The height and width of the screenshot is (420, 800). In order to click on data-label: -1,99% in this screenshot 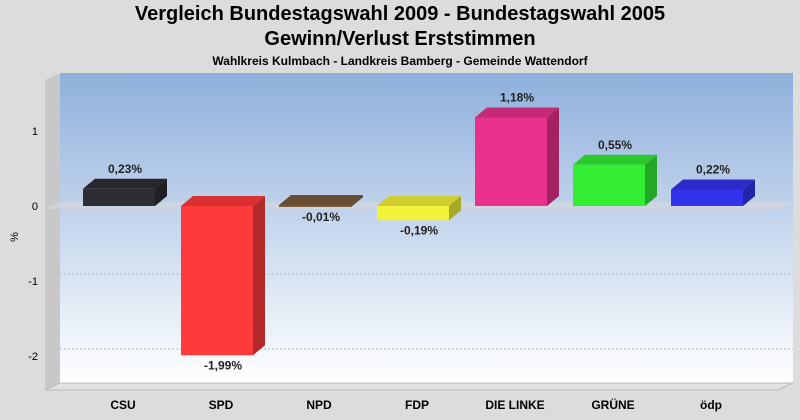, I will do `click(223, 365)`.